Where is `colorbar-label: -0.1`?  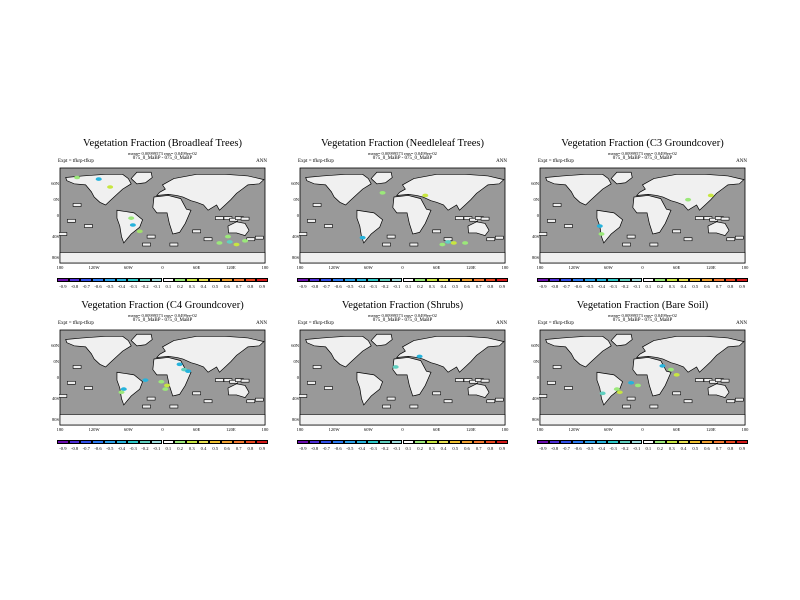 colorbar-label: -0.1 is located at coordinates (636, 448).